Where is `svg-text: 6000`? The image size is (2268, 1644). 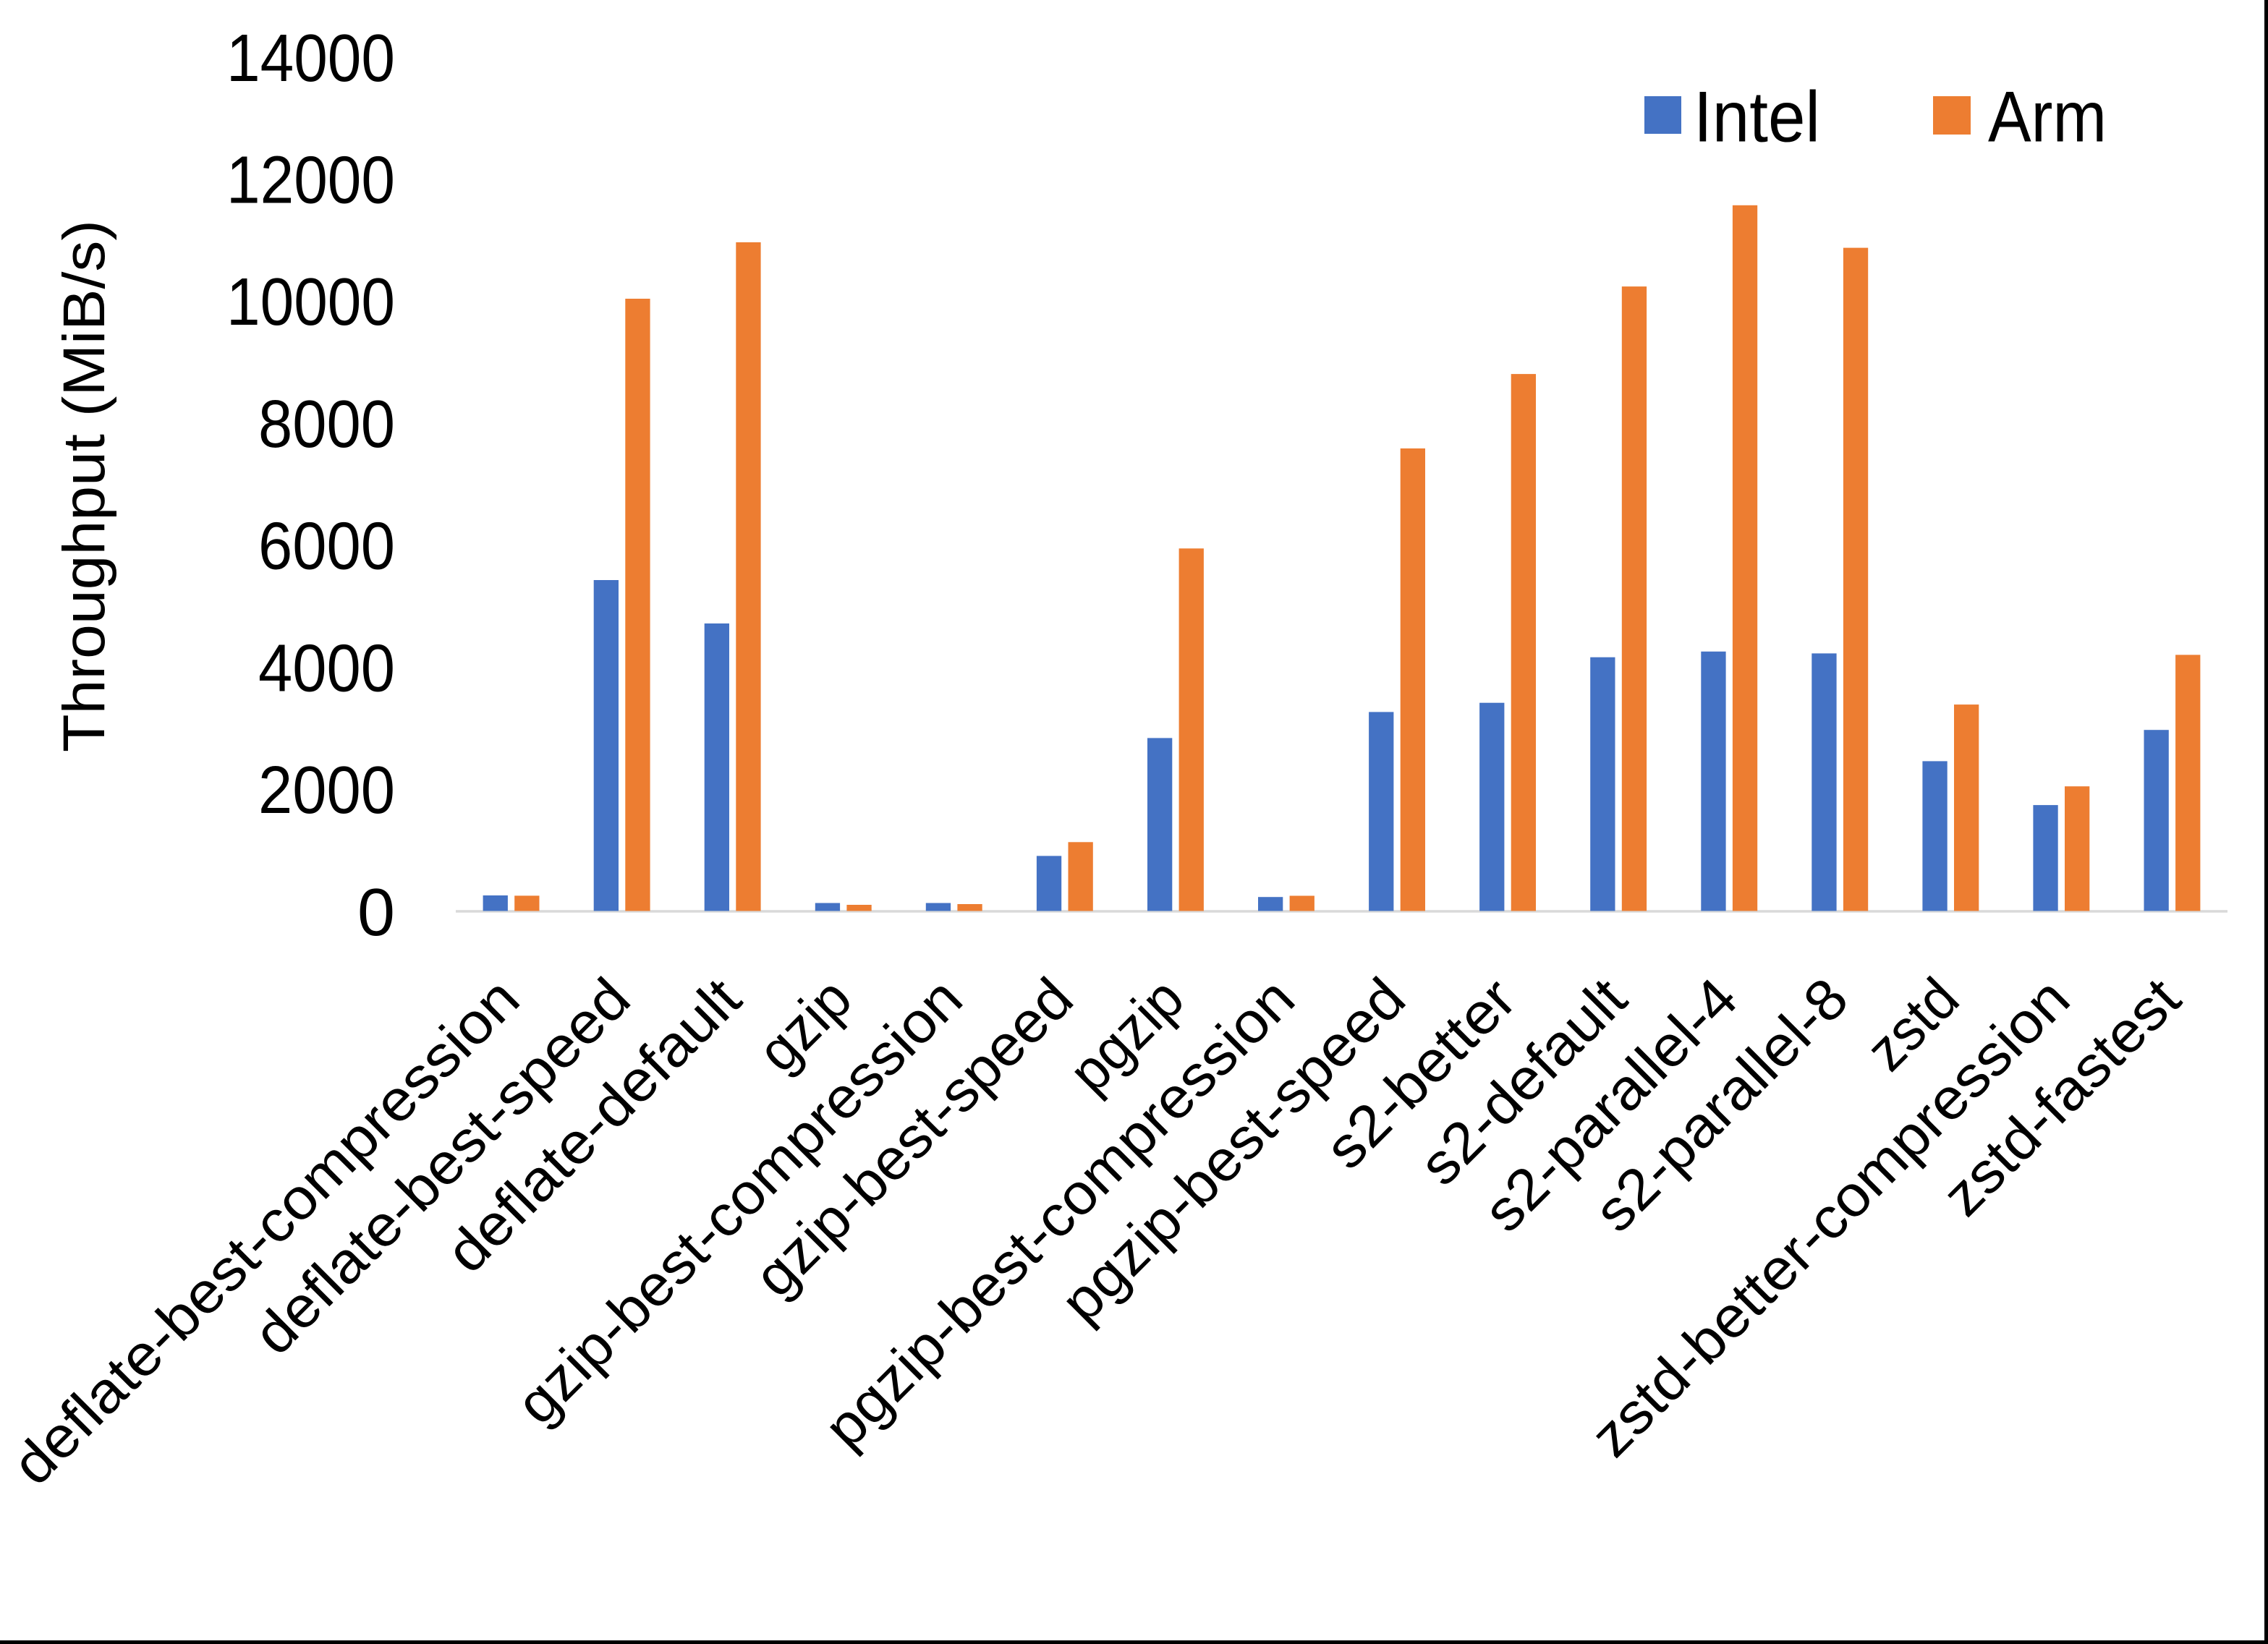
svg-text: 6000 is located at coordinates (326, 546).